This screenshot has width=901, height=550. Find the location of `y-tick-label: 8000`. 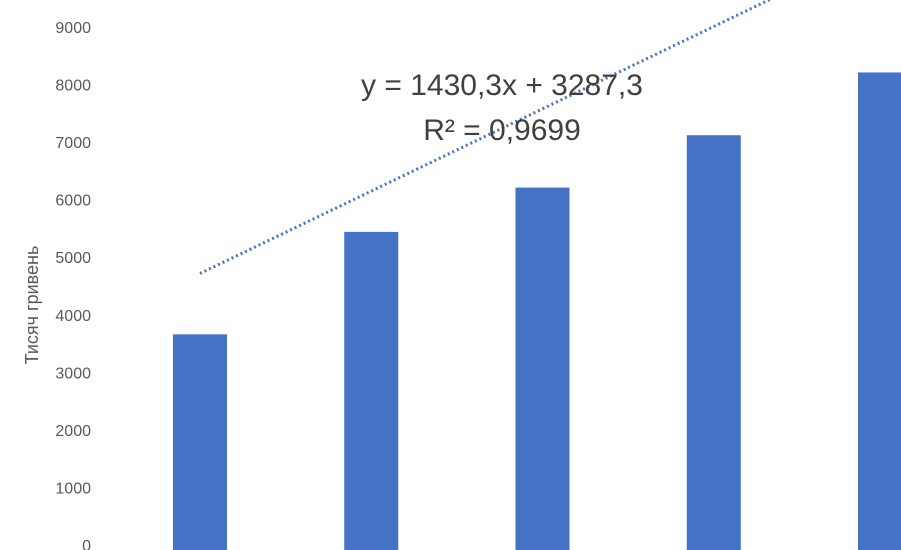

y-tick-label: 8000 is located at coordinates (73, 86).